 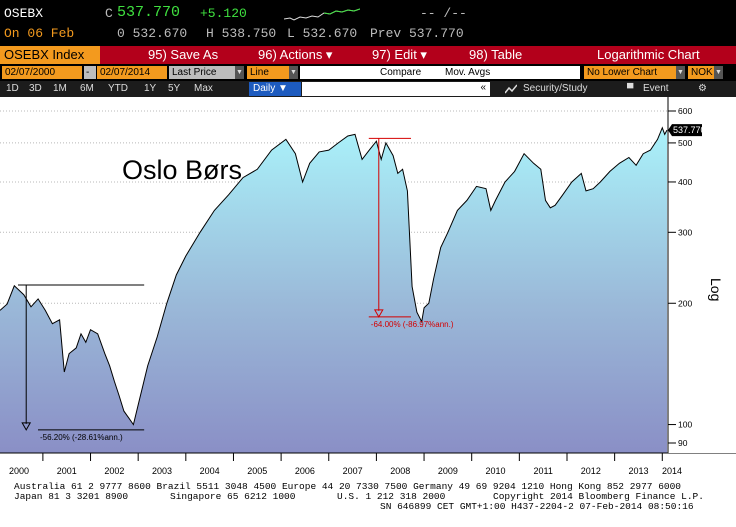 I want to click on x-tick-label: 2003, so click(x=162, y=471).